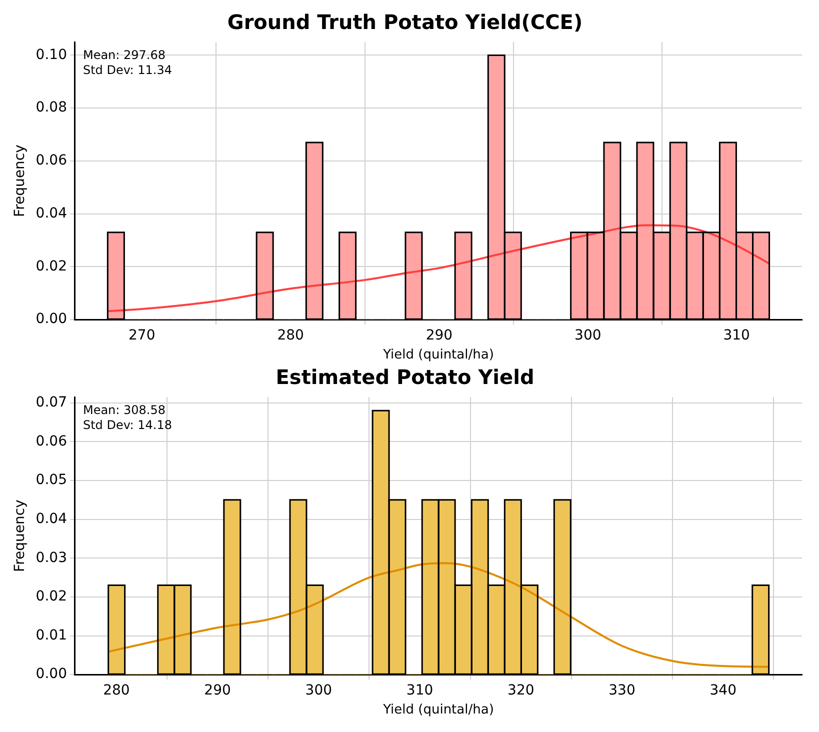  Describe the element at coordinates (124, 410) in the screenshot. I see `annotation: Mean: 308.58` at that location.